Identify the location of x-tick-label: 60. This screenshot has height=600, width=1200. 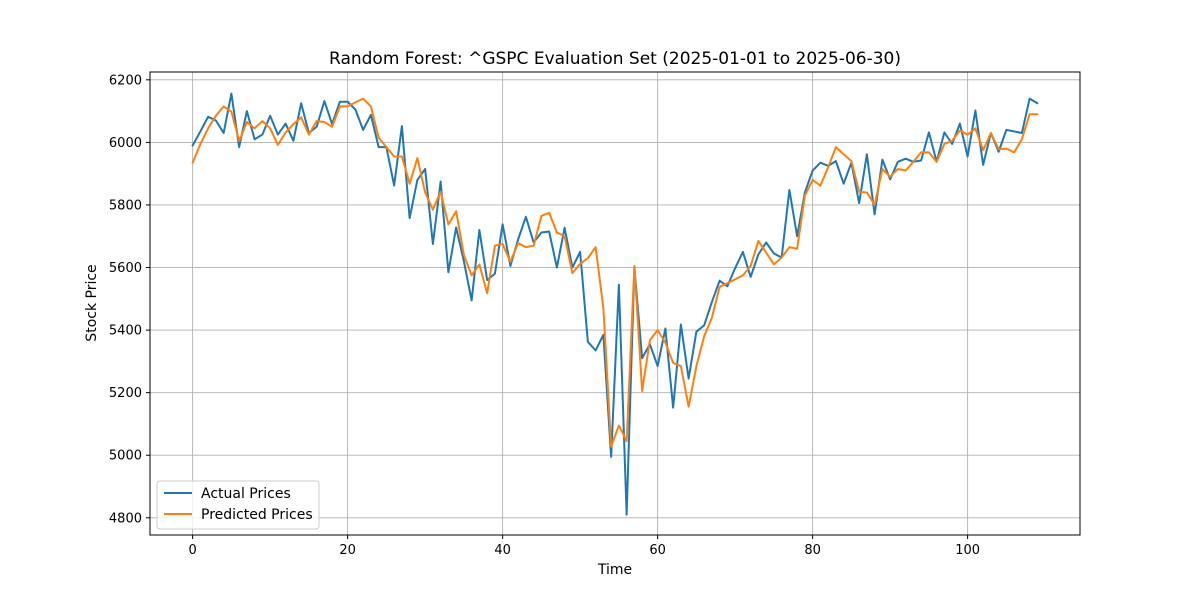
(657, 550).